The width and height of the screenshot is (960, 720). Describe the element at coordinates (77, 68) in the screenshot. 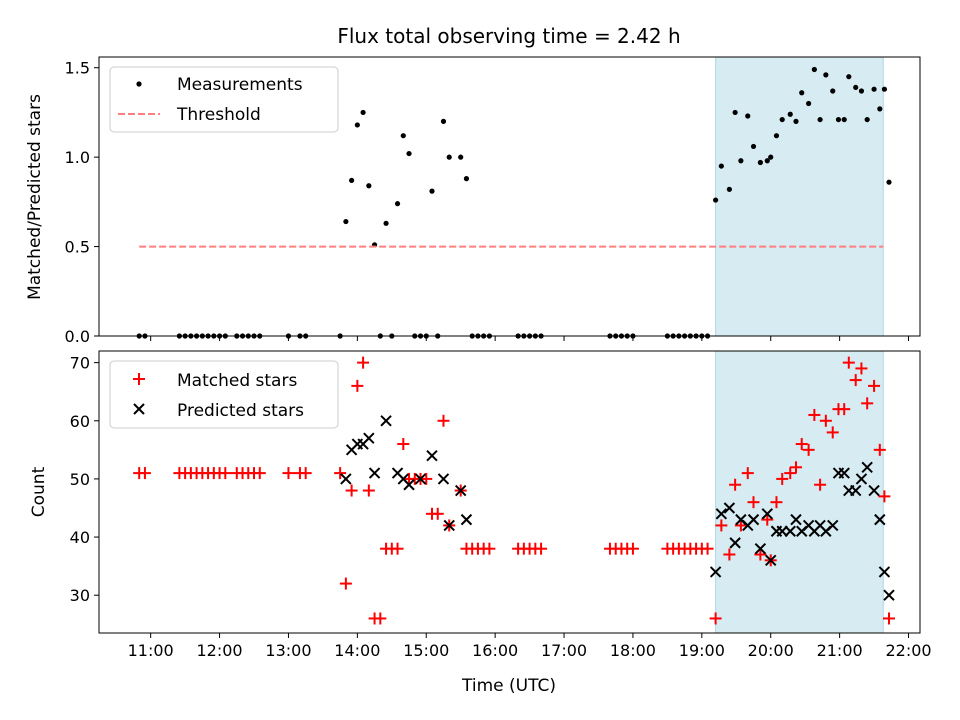

I see `y-tick-label: 1.5` at that location.